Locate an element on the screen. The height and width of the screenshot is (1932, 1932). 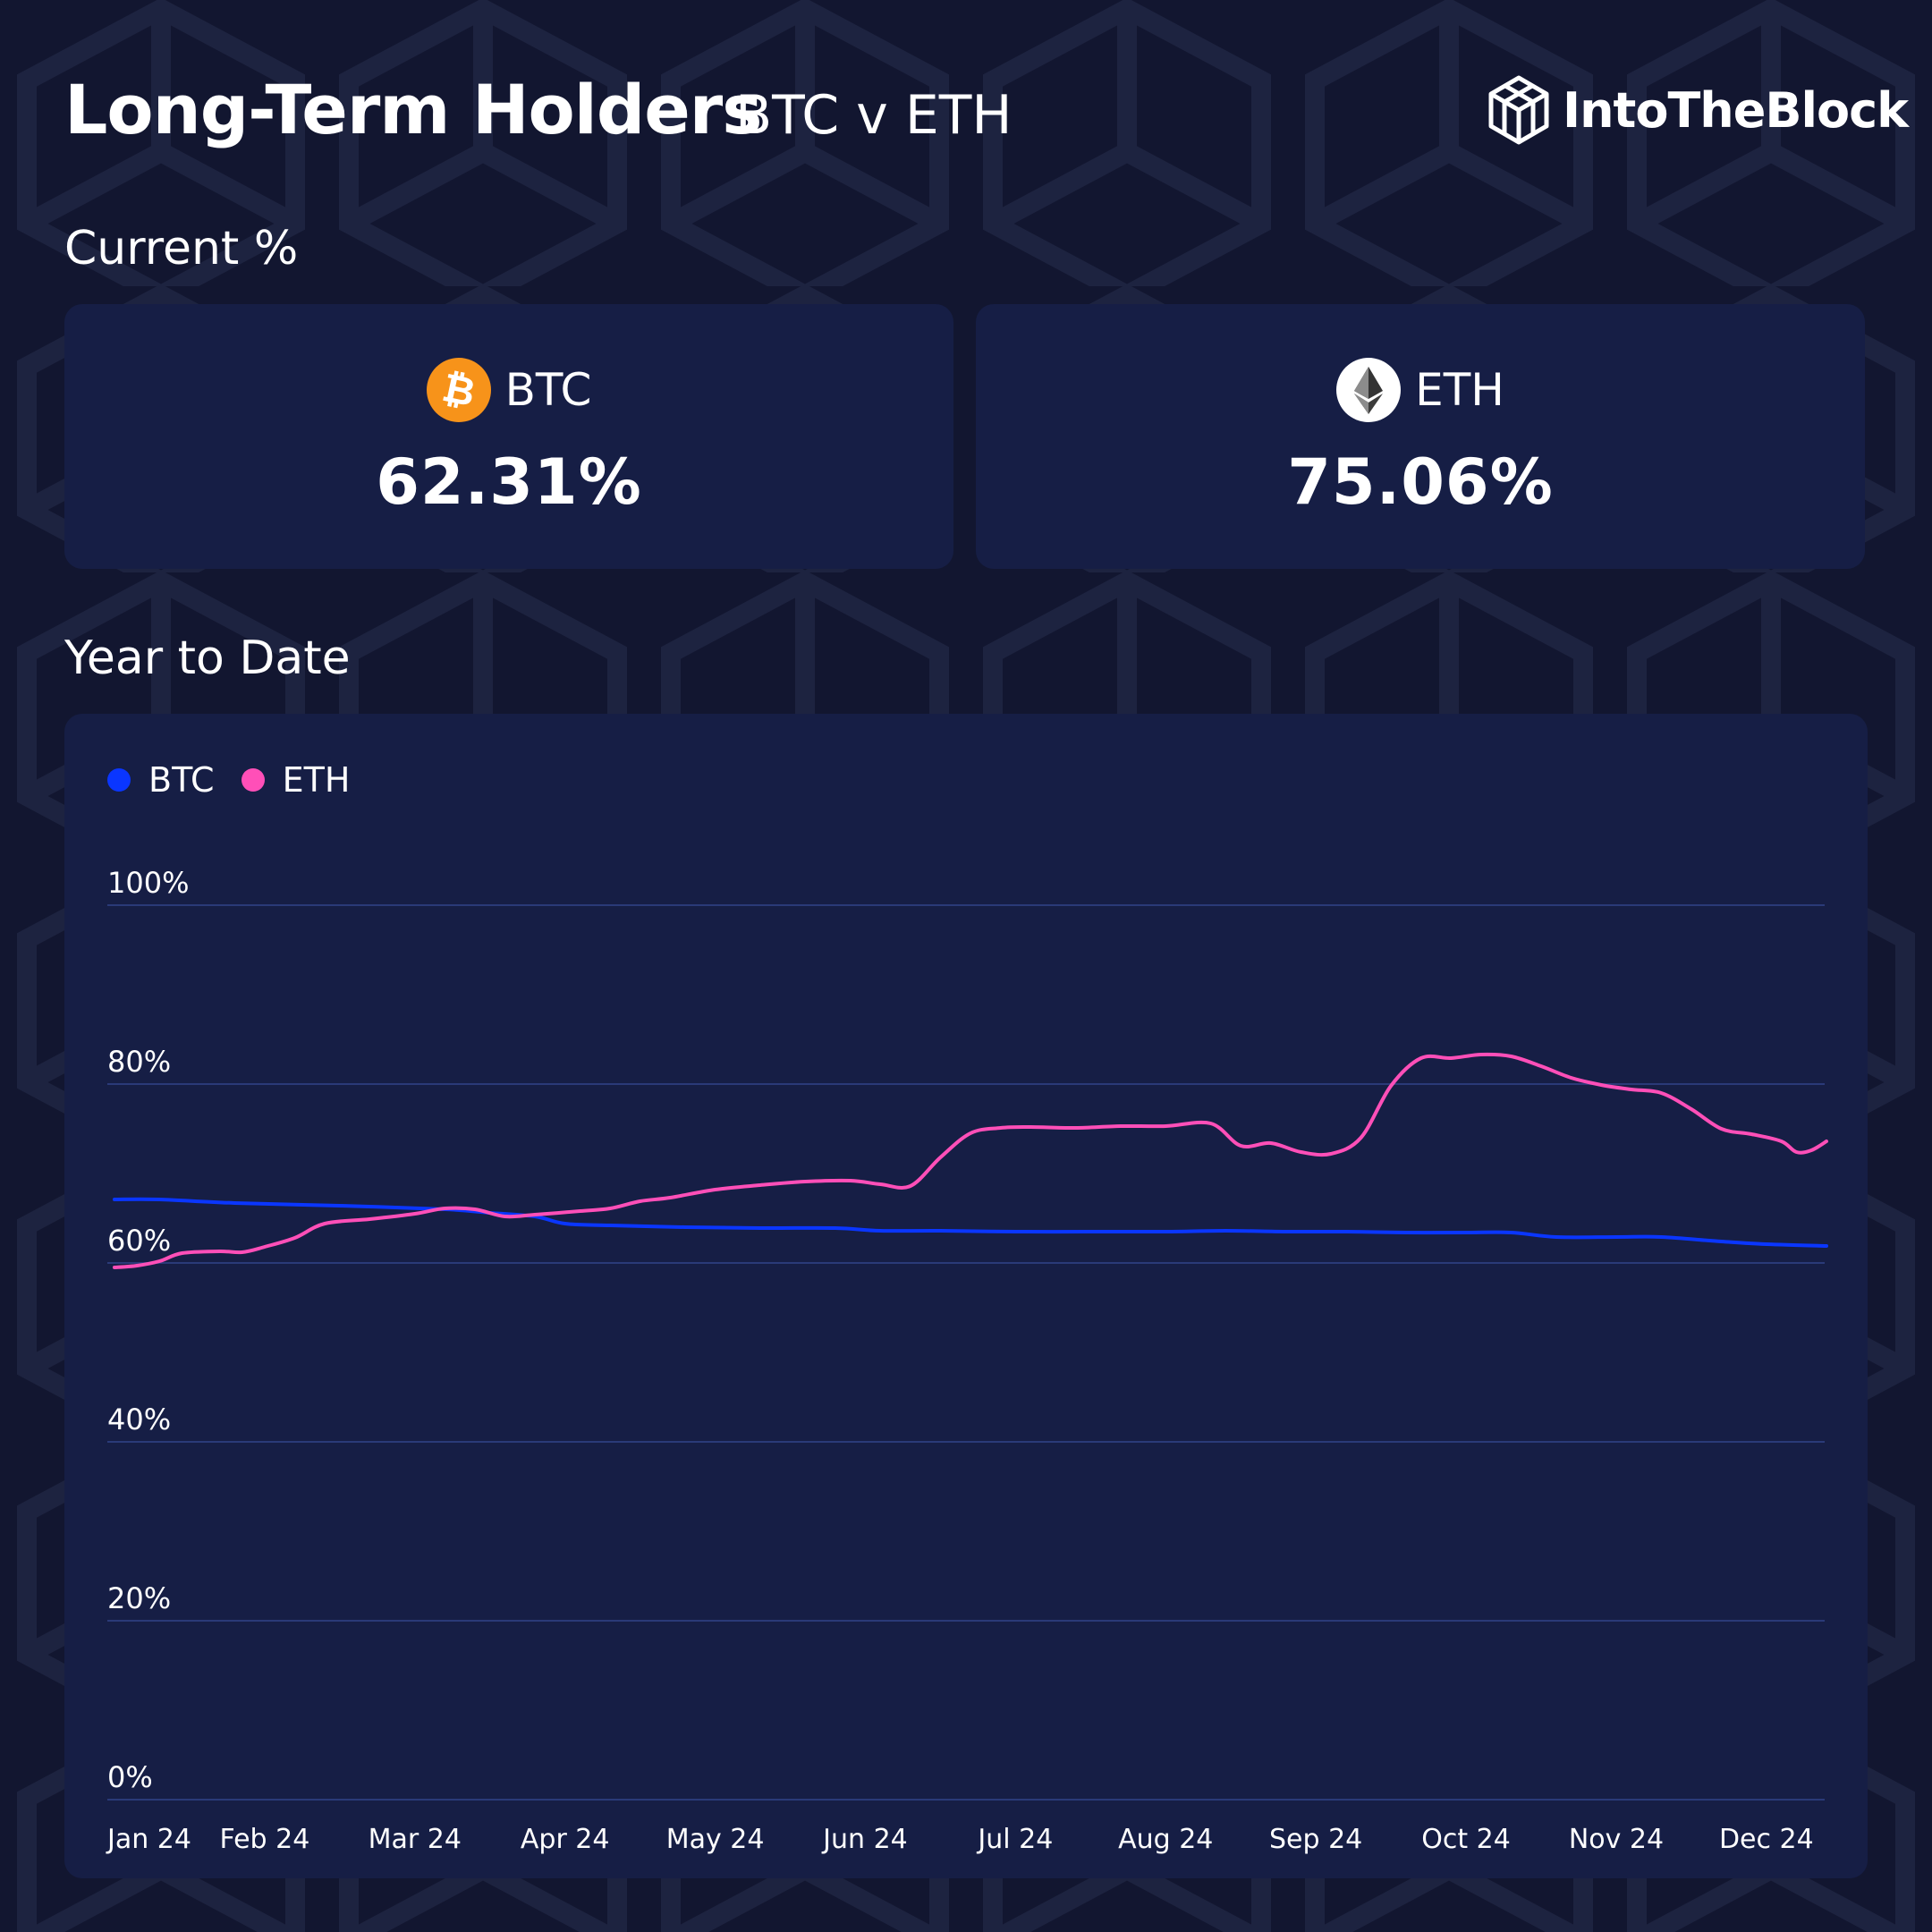
x-tick-label: Nov 24 is located at coordinates (1616, 1839).